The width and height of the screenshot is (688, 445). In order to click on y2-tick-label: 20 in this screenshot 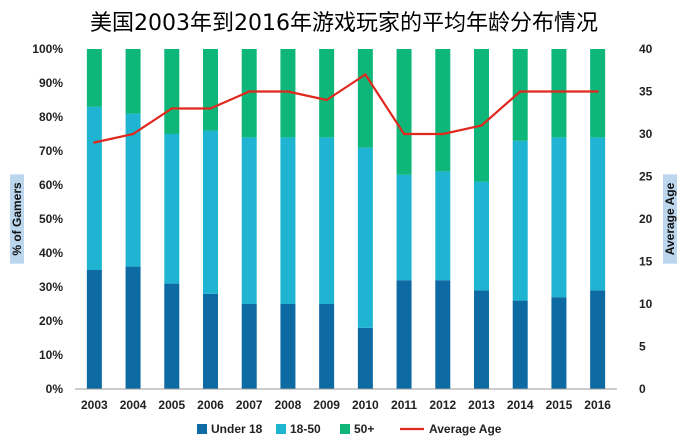, I will do `click(646, 219)`.